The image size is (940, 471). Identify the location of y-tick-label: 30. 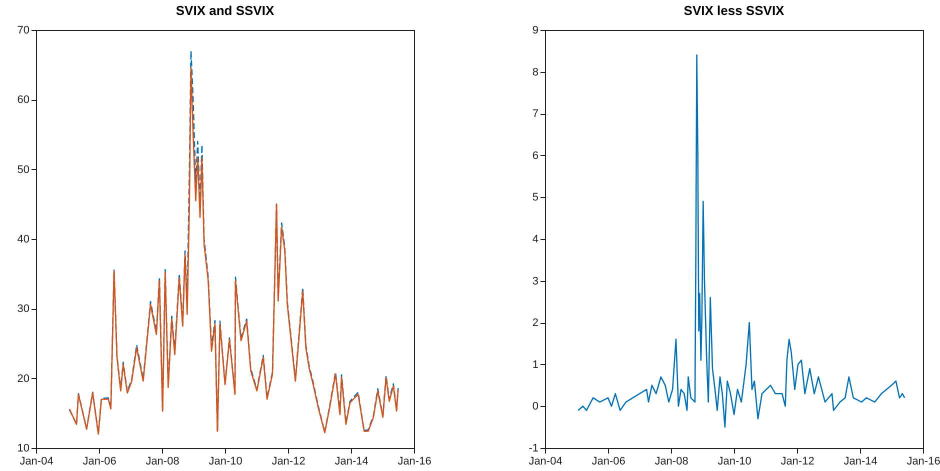
(23, 309).